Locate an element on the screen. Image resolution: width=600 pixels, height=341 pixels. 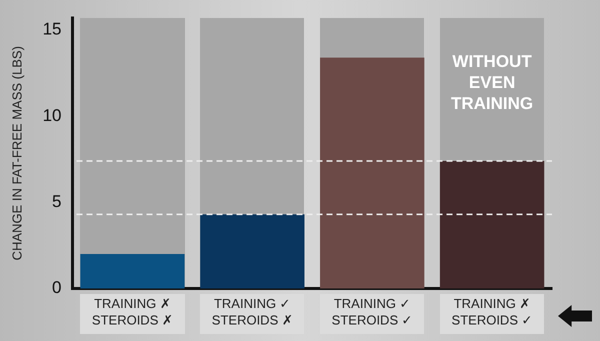
y-tick-label: 15 is located at coordinates (52, 29).